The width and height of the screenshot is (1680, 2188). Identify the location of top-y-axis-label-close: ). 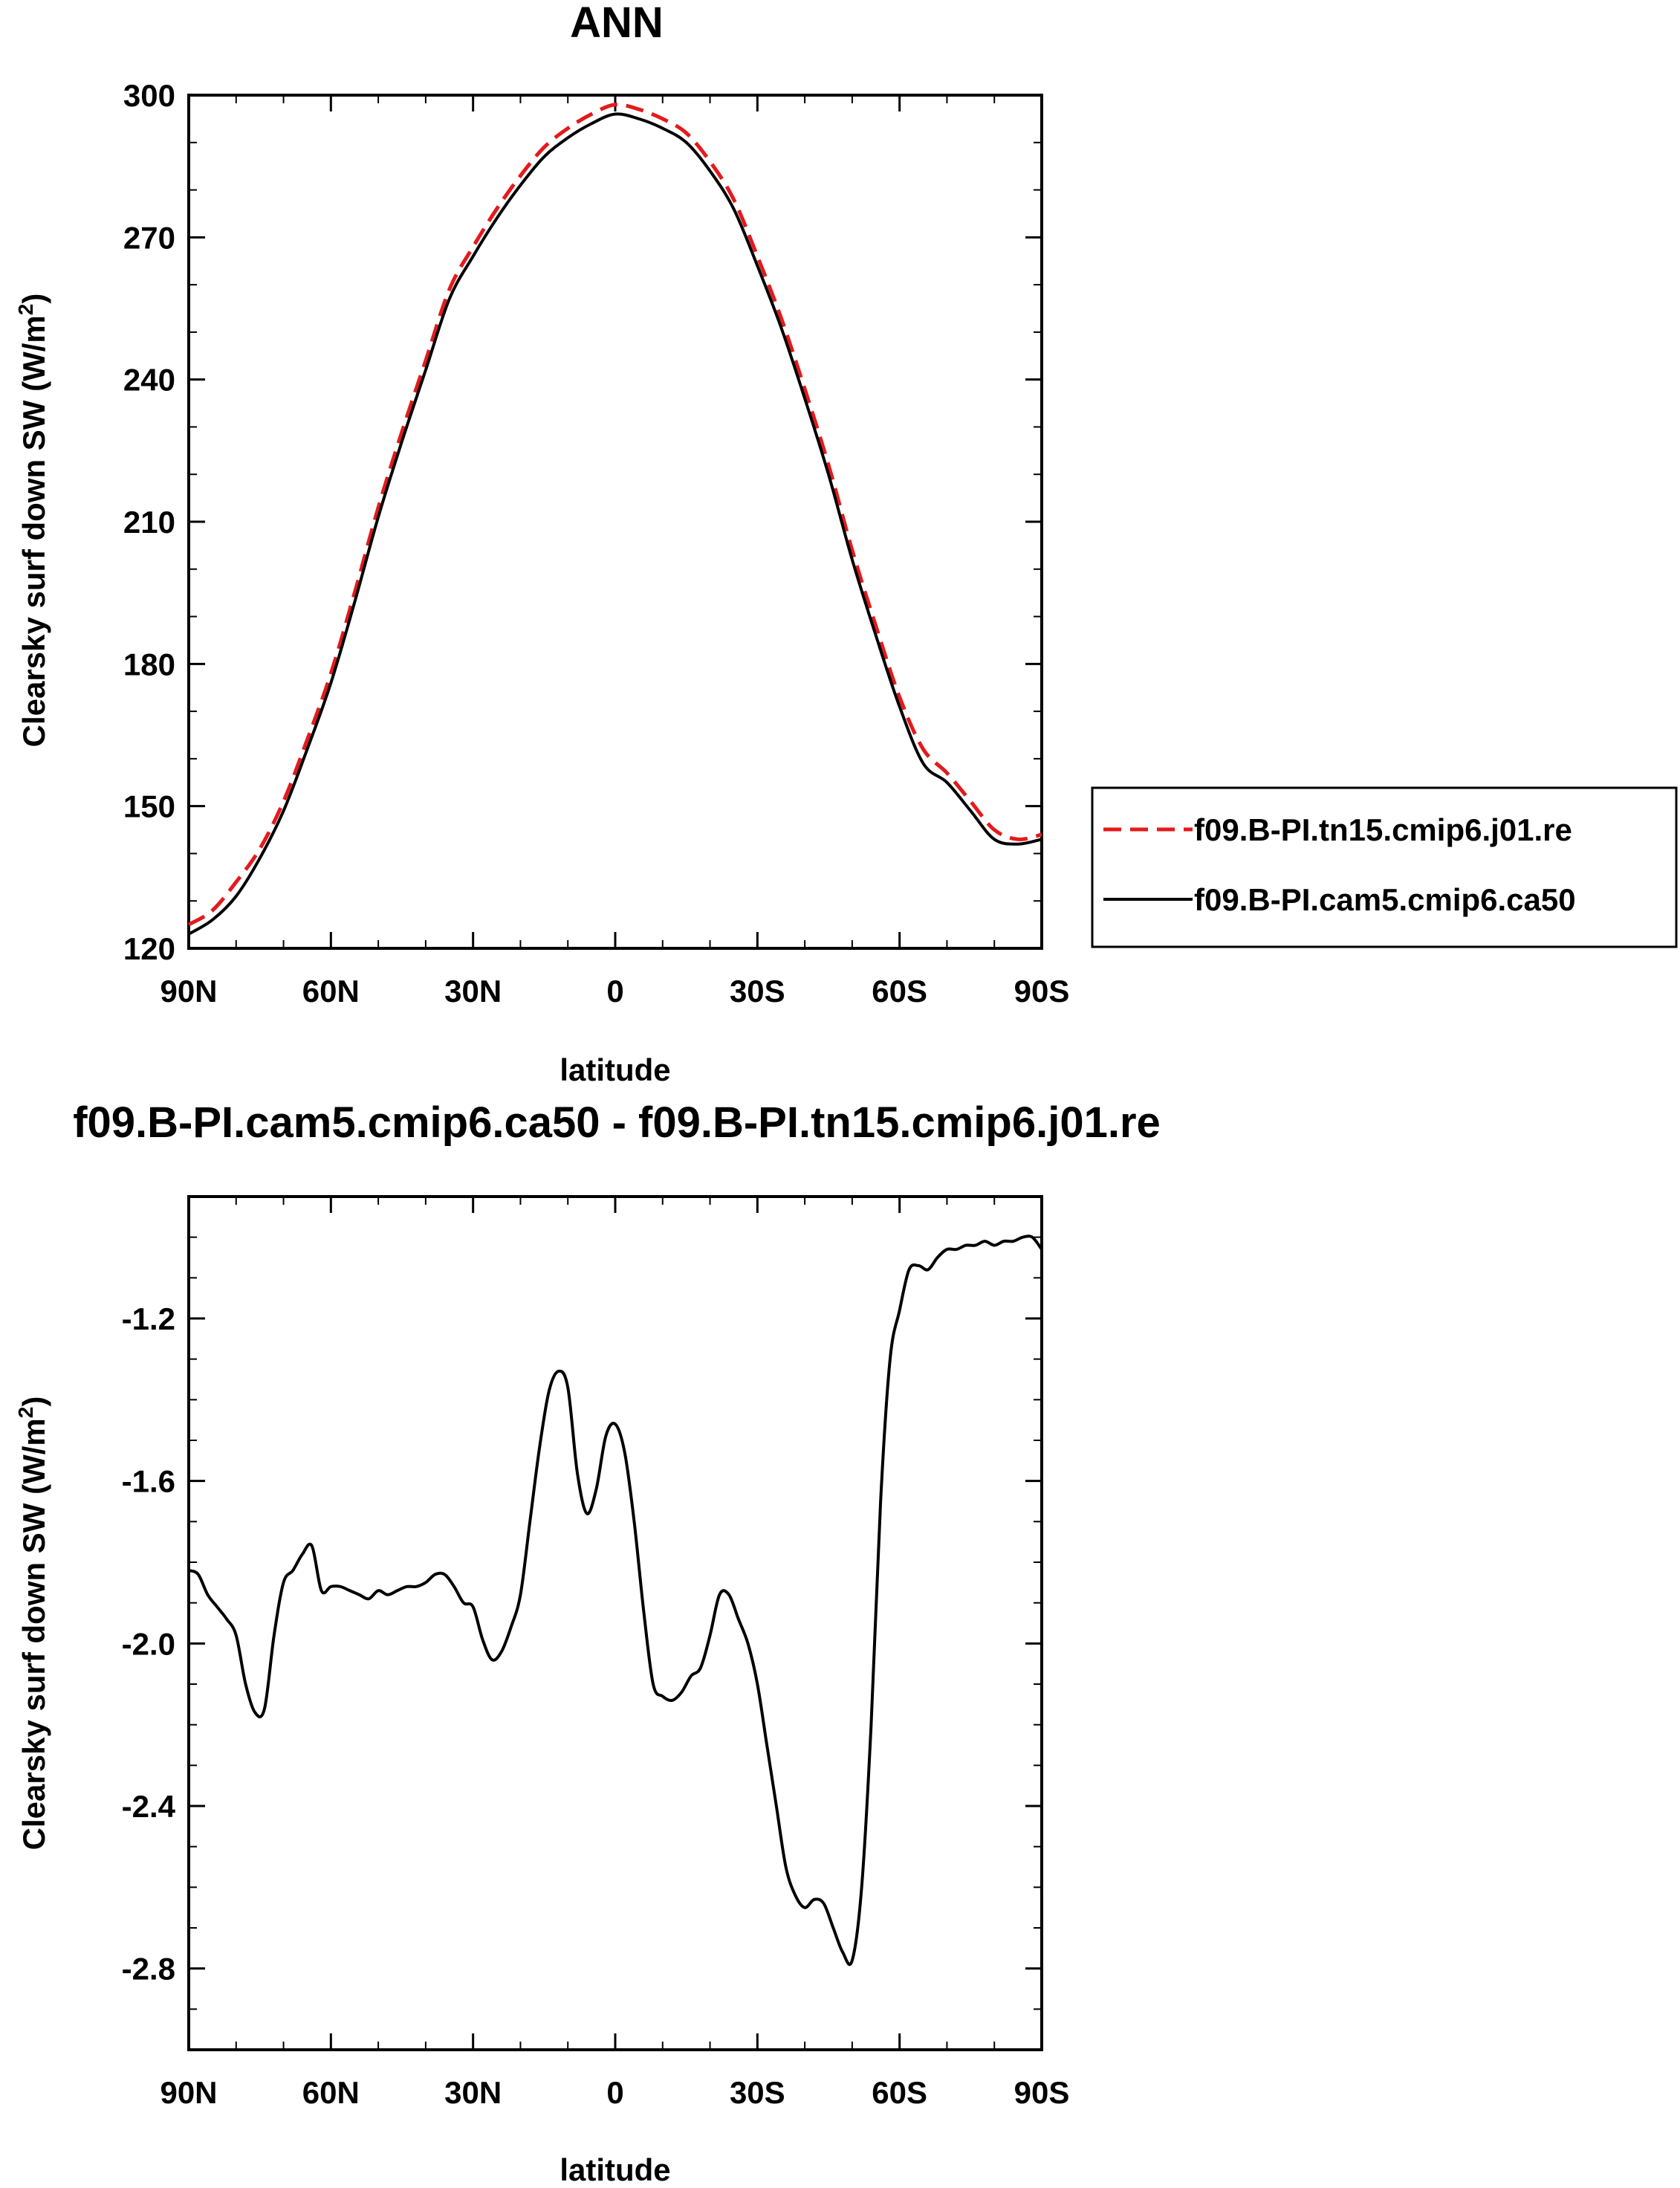
(33, 299).